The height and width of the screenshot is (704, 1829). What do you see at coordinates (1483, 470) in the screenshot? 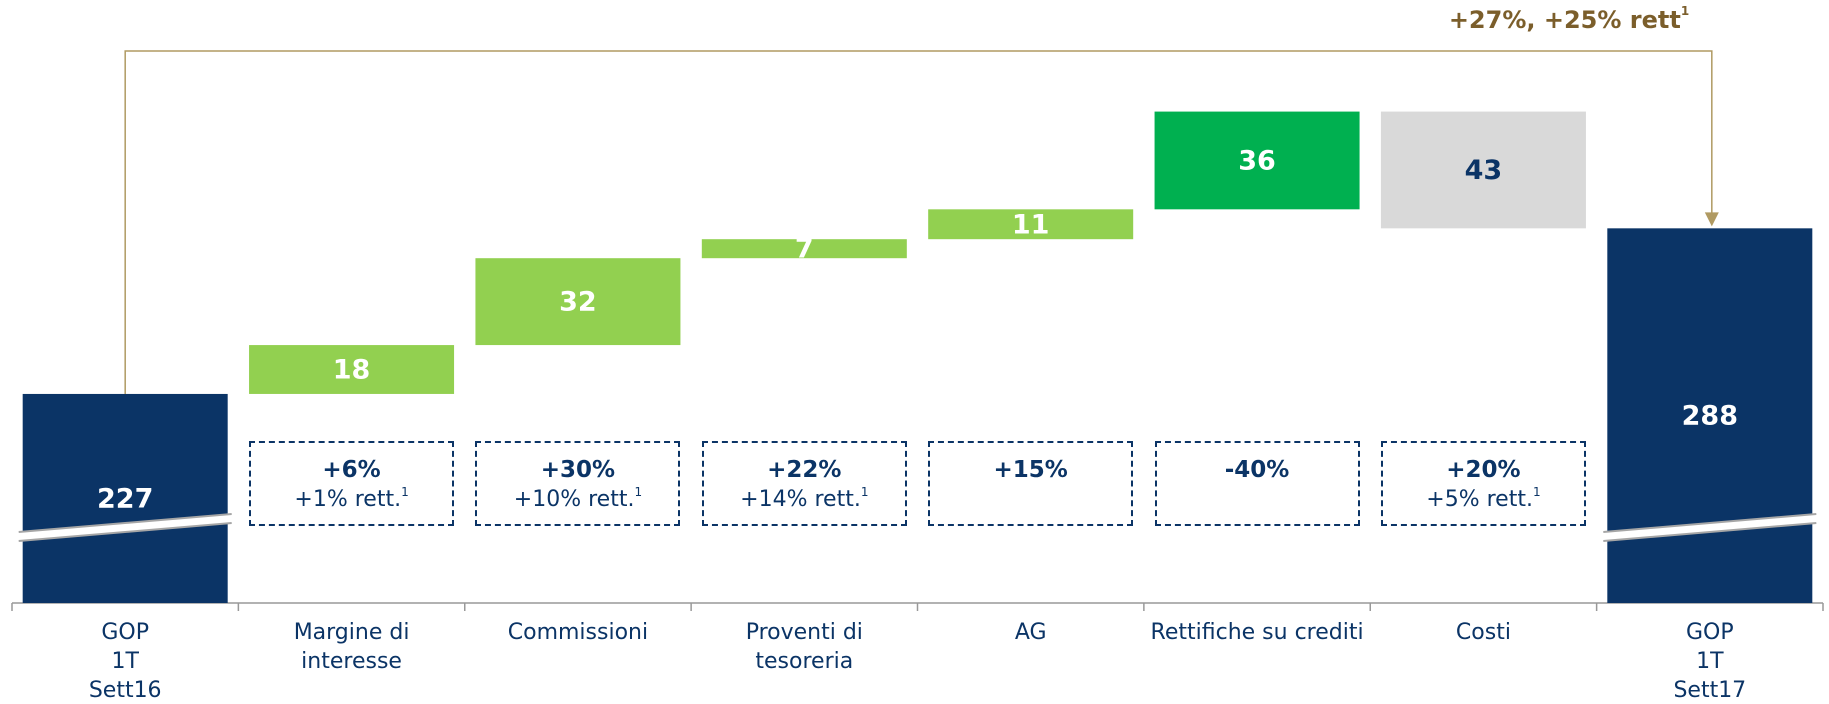
I see `change-main: +20%` at bounding box center [1483, 470].